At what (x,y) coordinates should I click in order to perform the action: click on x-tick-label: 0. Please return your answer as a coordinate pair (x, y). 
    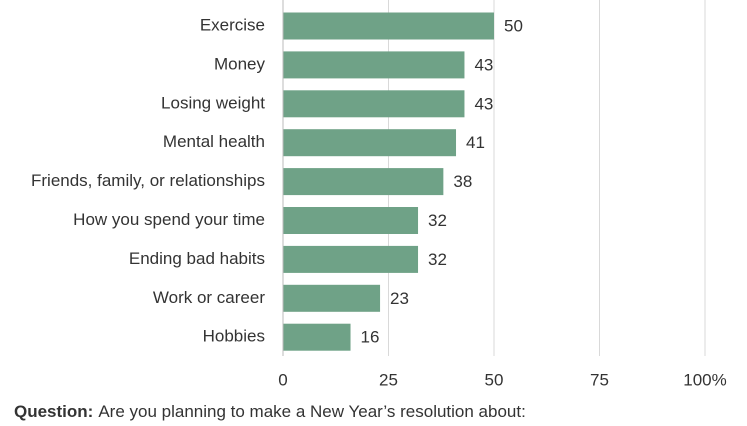
    Looking at the image, I should click on (282, 379).